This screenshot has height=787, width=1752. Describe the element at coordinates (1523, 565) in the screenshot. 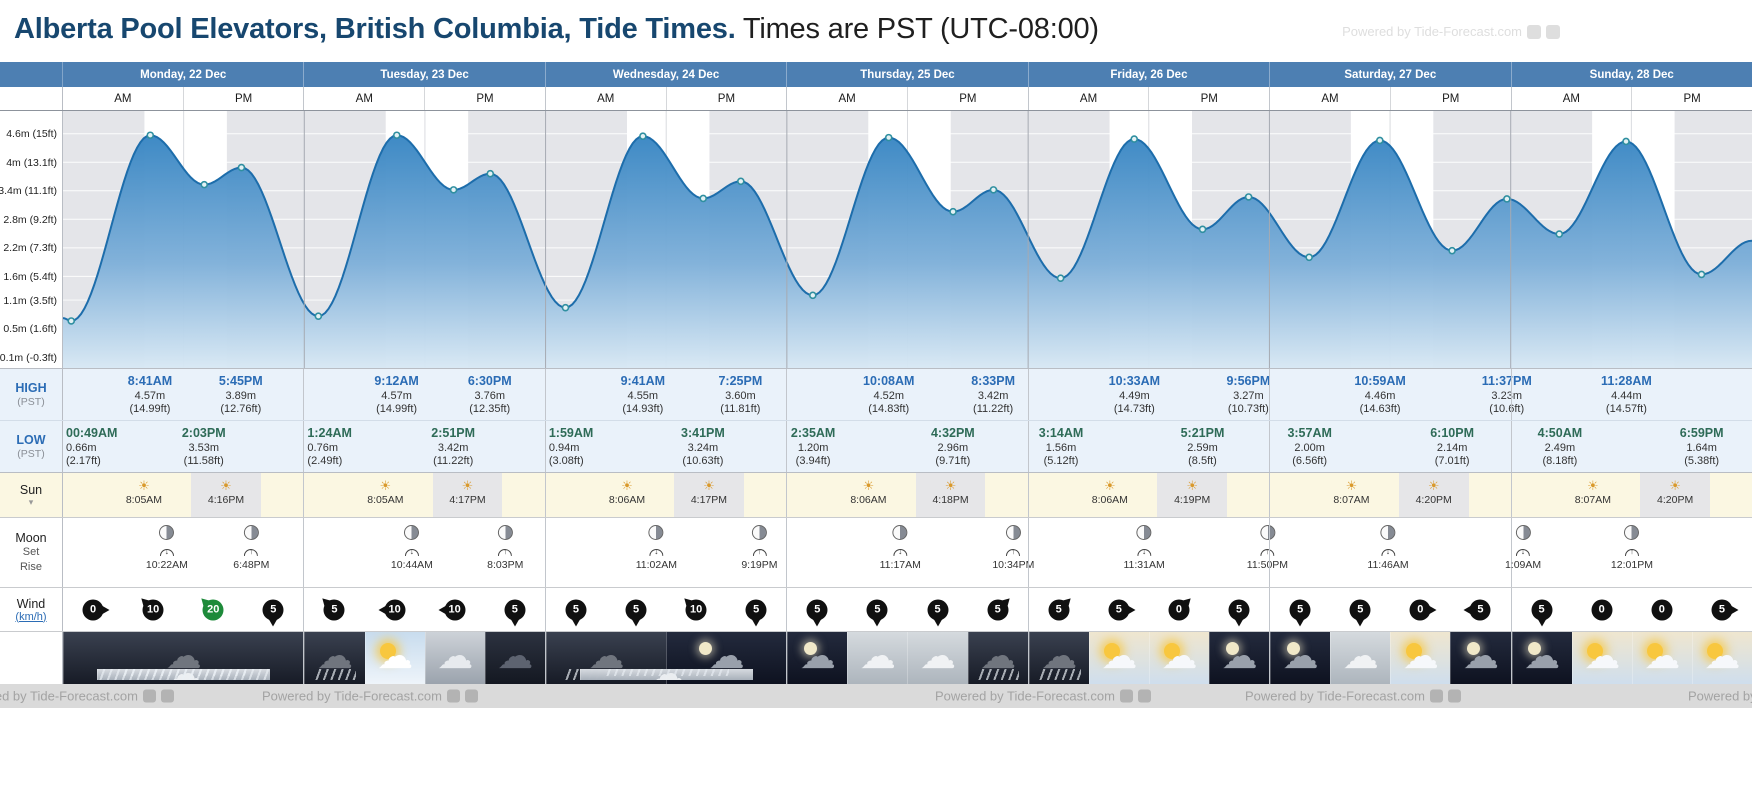

I see `moon-set-time: 1:09AM` at that location.